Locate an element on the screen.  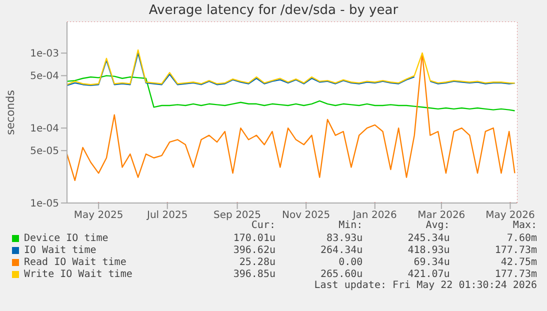
text: Cur: is located at coordinates (263, 226).